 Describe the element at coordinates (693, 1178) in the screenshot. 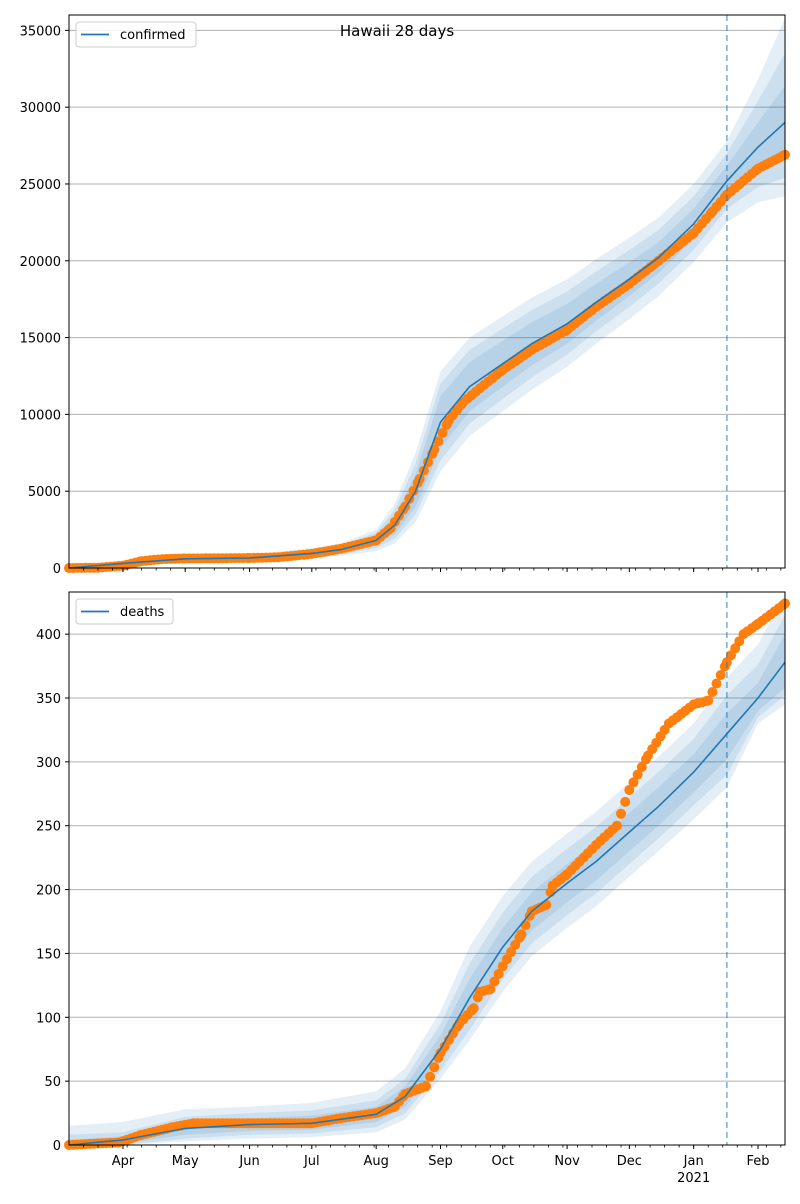

I see `x-year-label: 2021` at that location.